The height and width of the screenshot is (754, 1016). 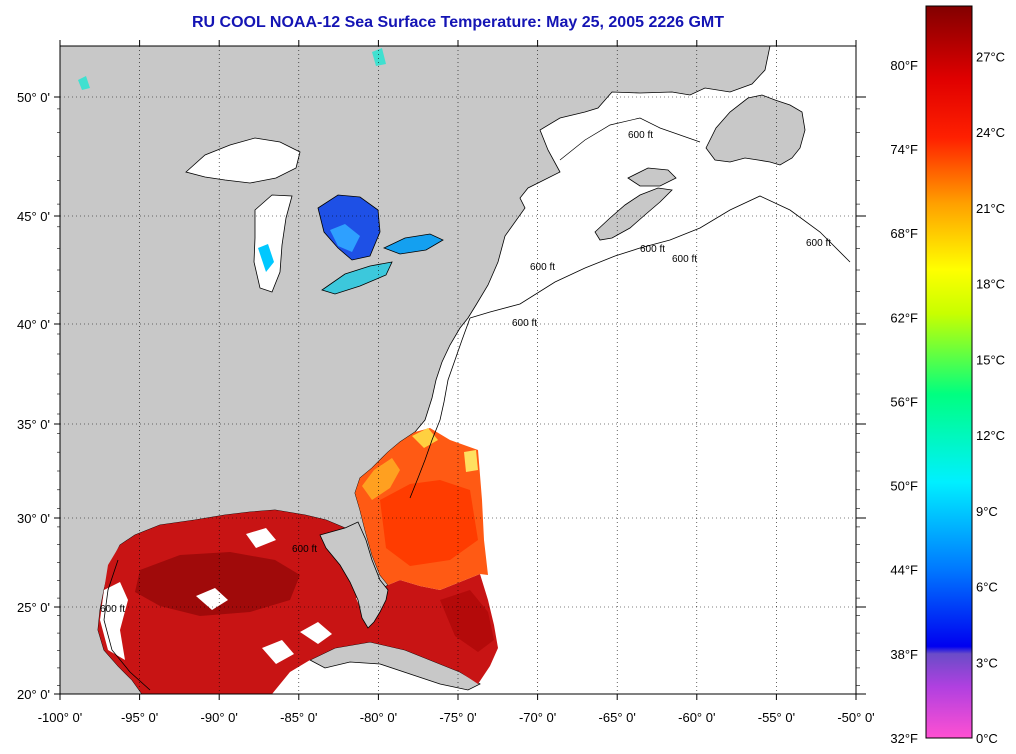 I want to click on lat-tick-label: 25° 0', so click(x=33, y=607).